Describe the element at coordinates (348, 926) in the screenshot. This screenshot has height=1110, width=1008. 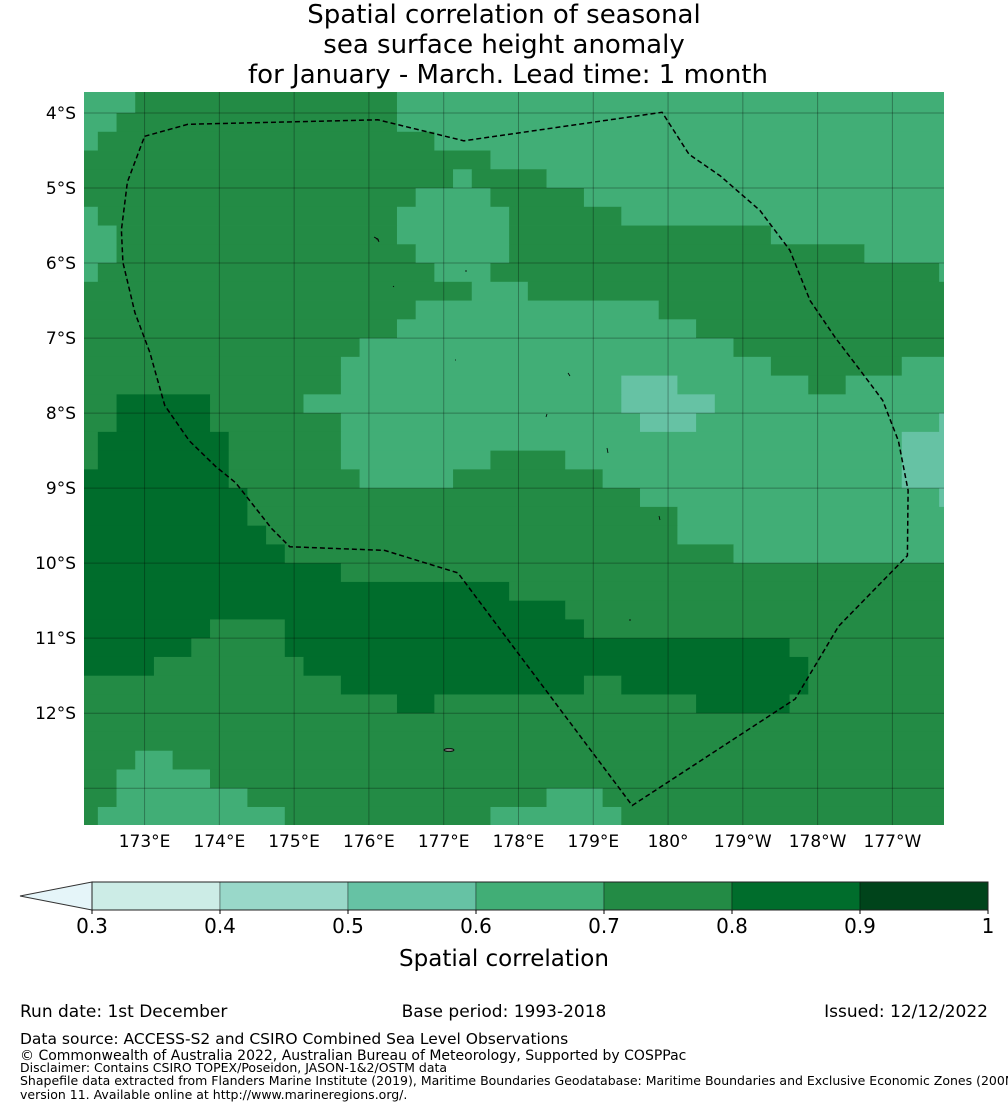
I see `colorbar-tick-label: 0.5` at that location.